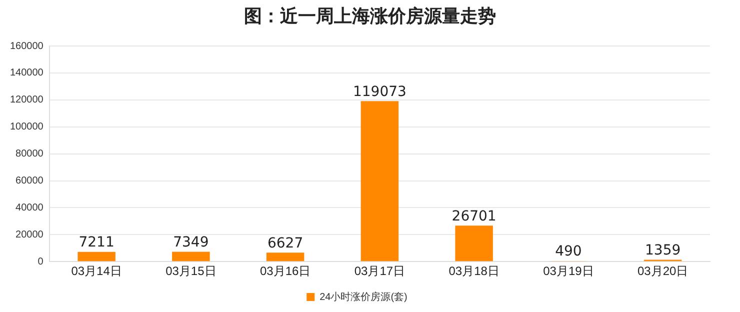  Describe the element at coordinates (30, 234) in the screenshot. I see `y-tick-label: 20000` at that location.